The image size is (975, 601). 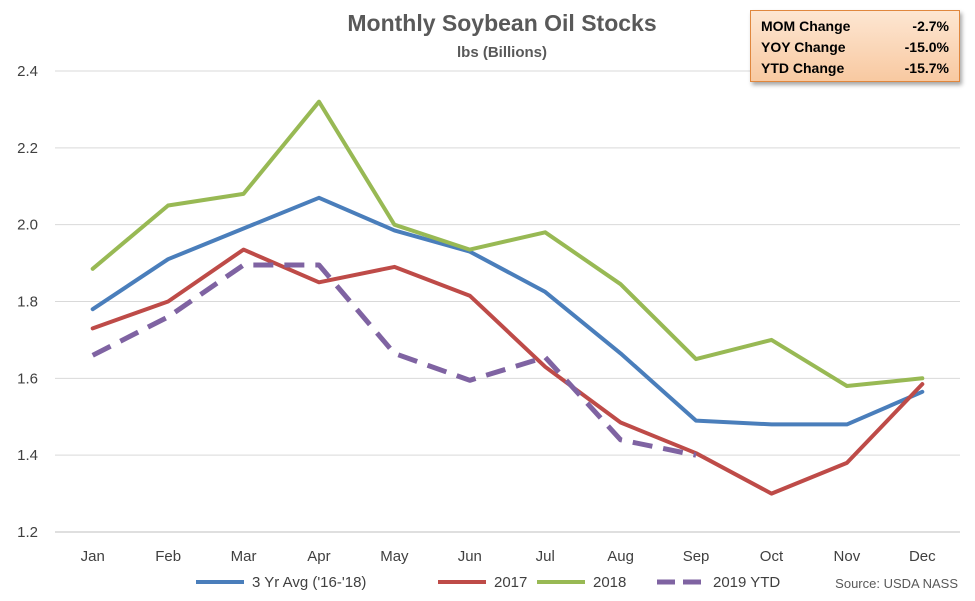 What do you see at coordinates (27, 148) in the screenshot?
I see `y-tick-label: 2.2` at bounding box center [27, 148].